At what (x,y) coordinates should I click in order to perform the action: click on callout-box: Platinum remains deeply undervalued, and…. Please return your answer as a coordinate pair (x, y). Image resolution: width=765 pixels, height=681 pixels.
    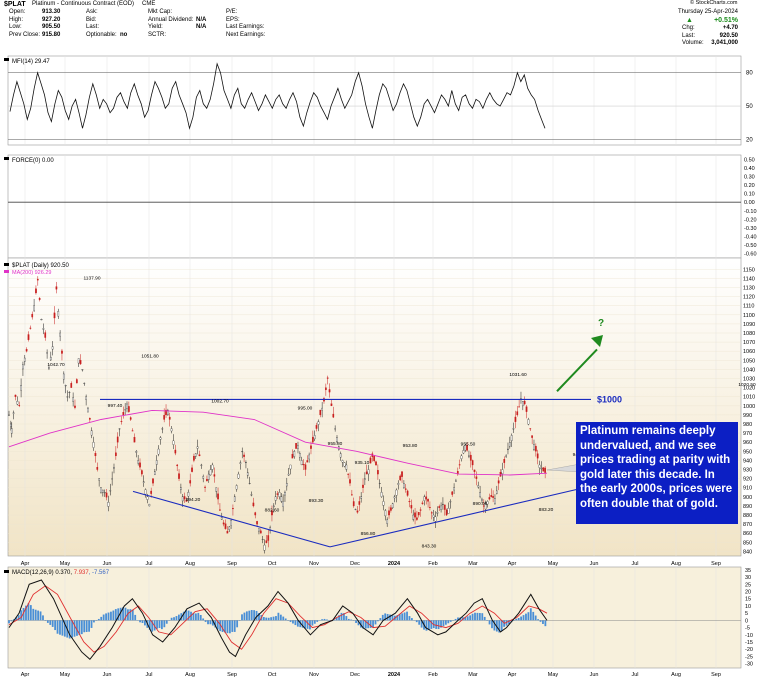
    Looking at the image, I should click on (657, 473).